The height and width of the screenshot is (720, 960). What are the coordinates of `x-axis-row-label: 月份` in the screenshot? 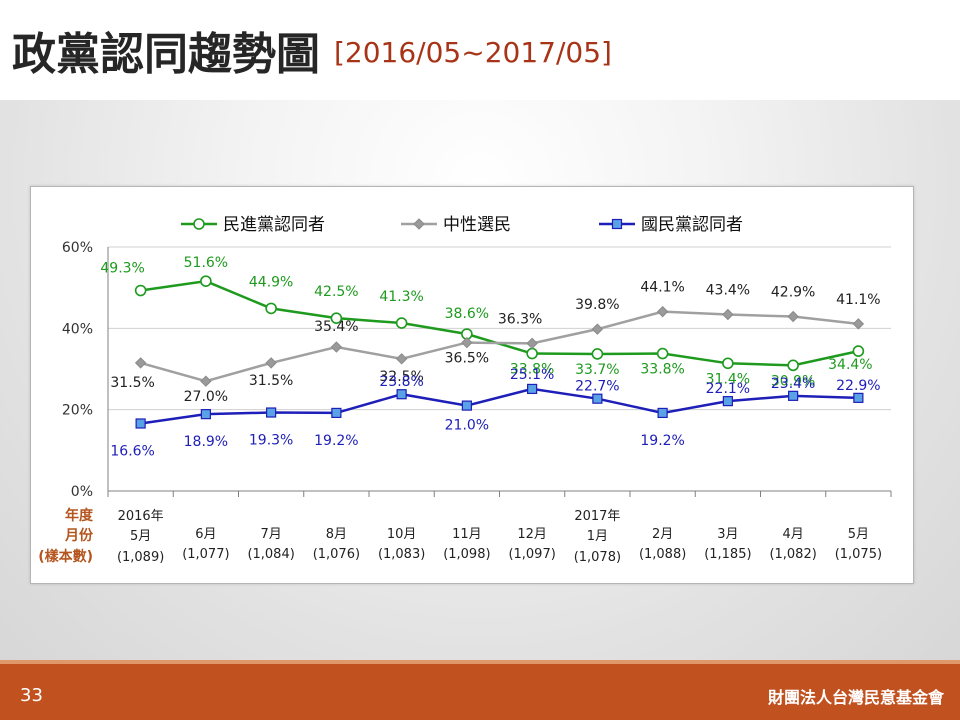 It's located at (79, 535).